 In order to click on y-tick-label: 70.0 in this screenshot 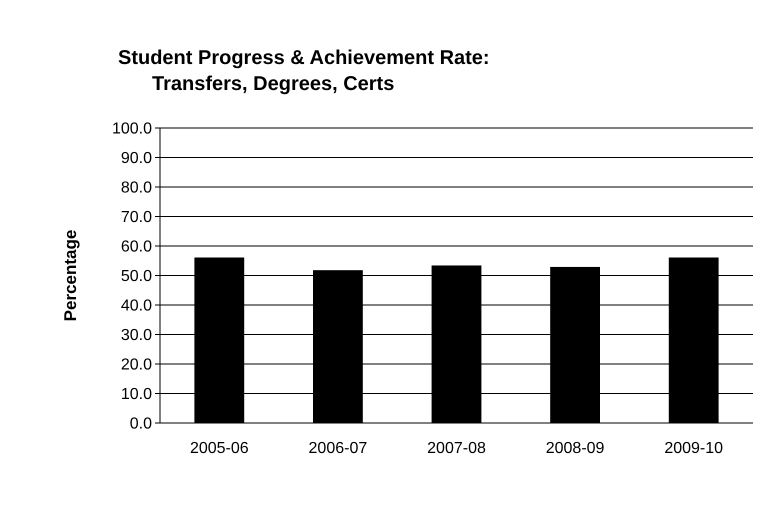, I will do `click(136, 217)`.